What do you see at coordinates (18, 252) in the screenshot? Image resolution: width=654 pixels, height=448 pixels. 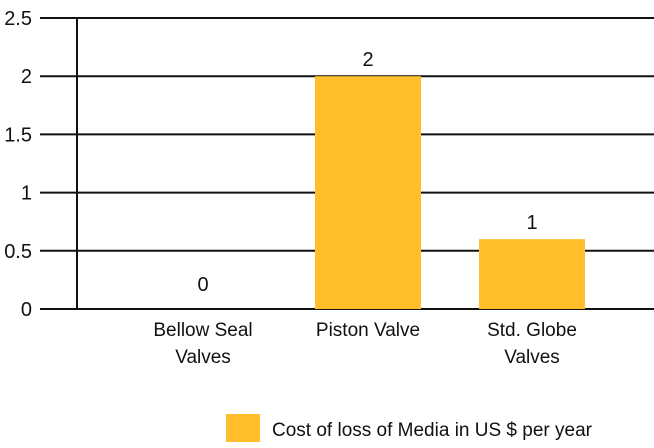 I see `y-tick-label: 0.5` at bounding box center [18, 252].